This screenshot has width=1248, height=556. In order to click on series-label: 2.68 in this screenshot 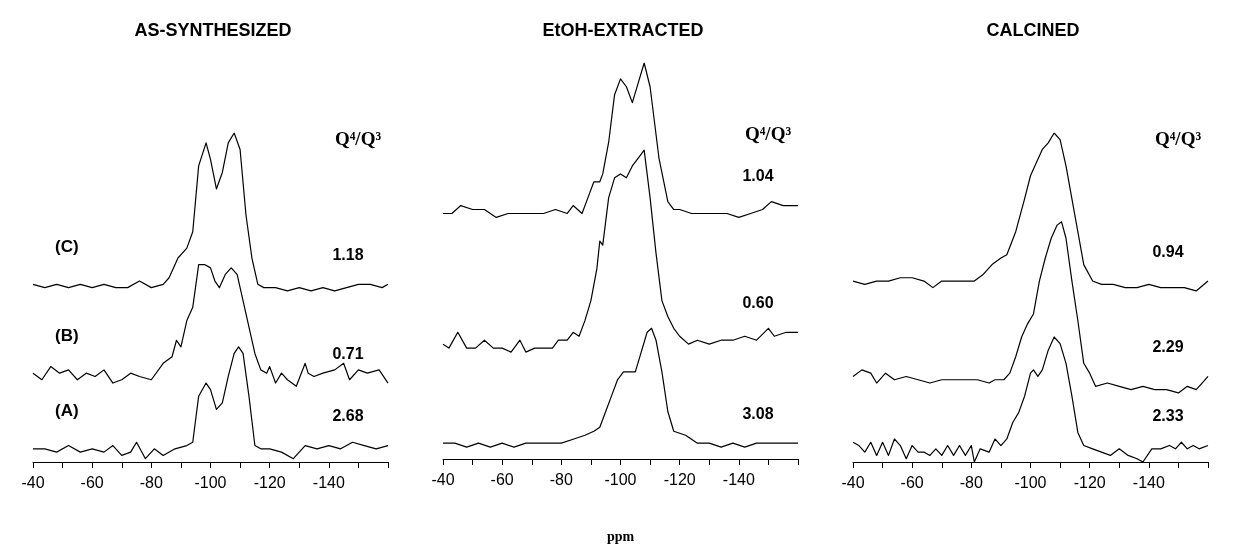, I will do `click(348, 416)`.